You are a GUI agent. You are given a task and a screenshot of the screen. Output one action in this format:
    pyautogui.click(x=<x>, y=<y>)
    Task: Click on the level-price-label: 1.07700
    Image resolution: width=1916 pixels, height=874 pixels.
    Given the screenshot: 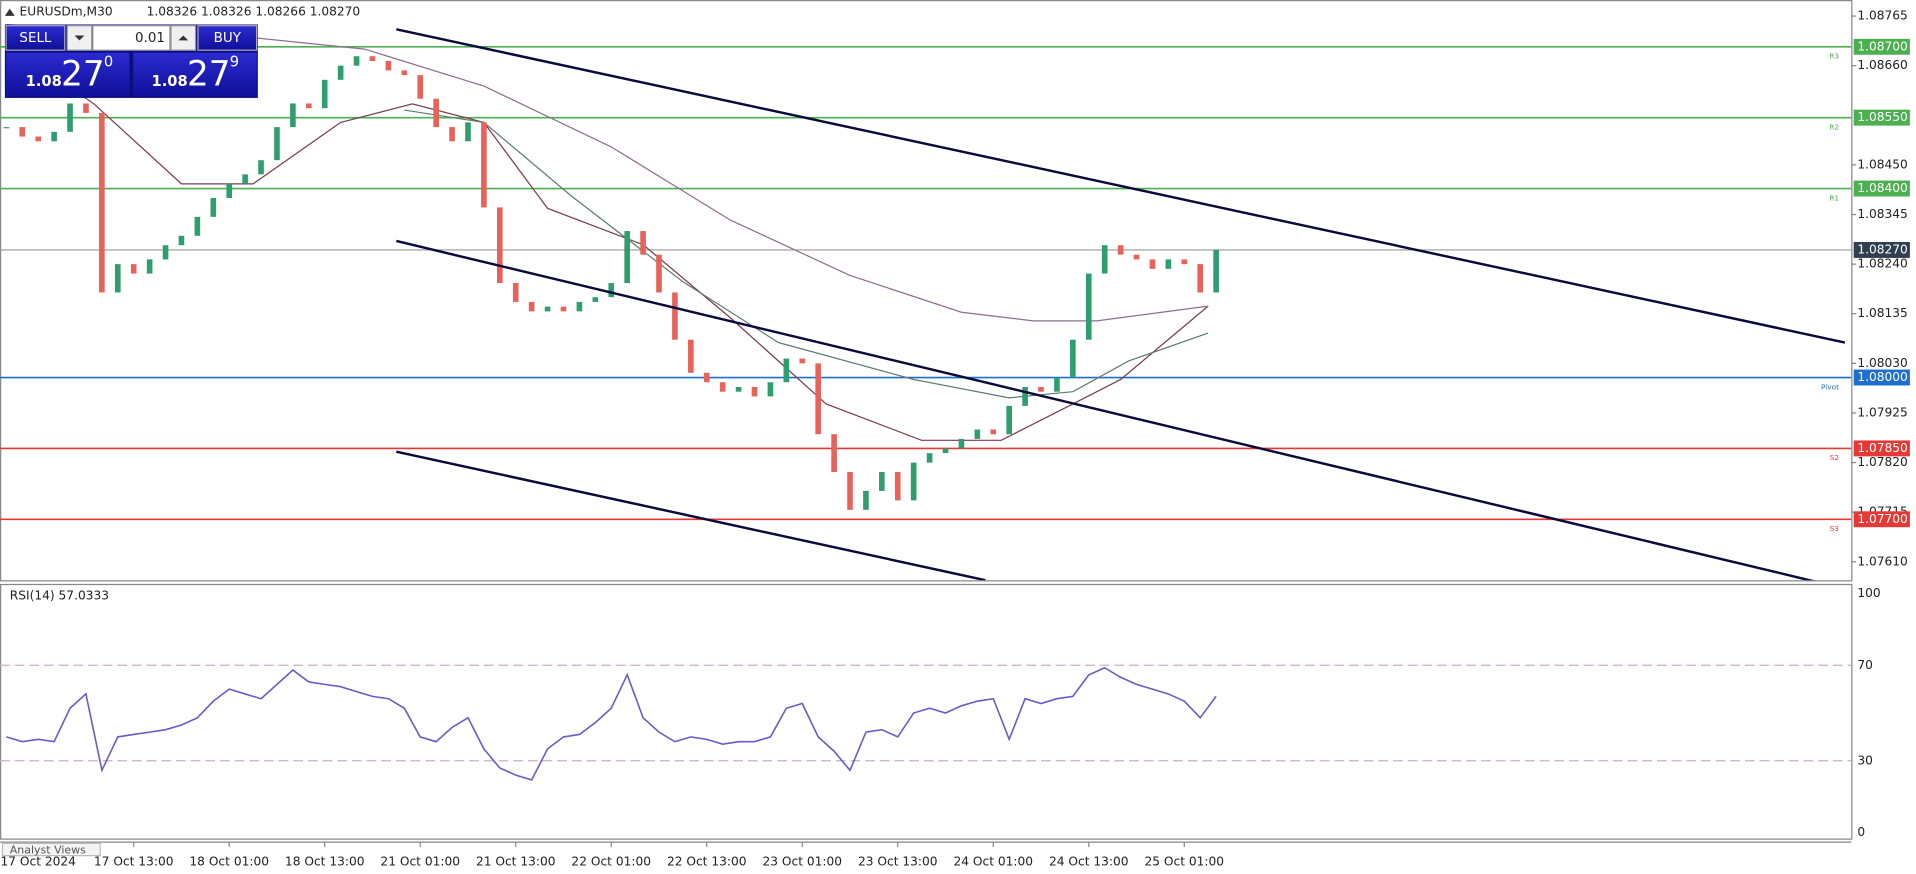 What is the action you would take?
    pyautogui.click(x=1882, y=519)
    